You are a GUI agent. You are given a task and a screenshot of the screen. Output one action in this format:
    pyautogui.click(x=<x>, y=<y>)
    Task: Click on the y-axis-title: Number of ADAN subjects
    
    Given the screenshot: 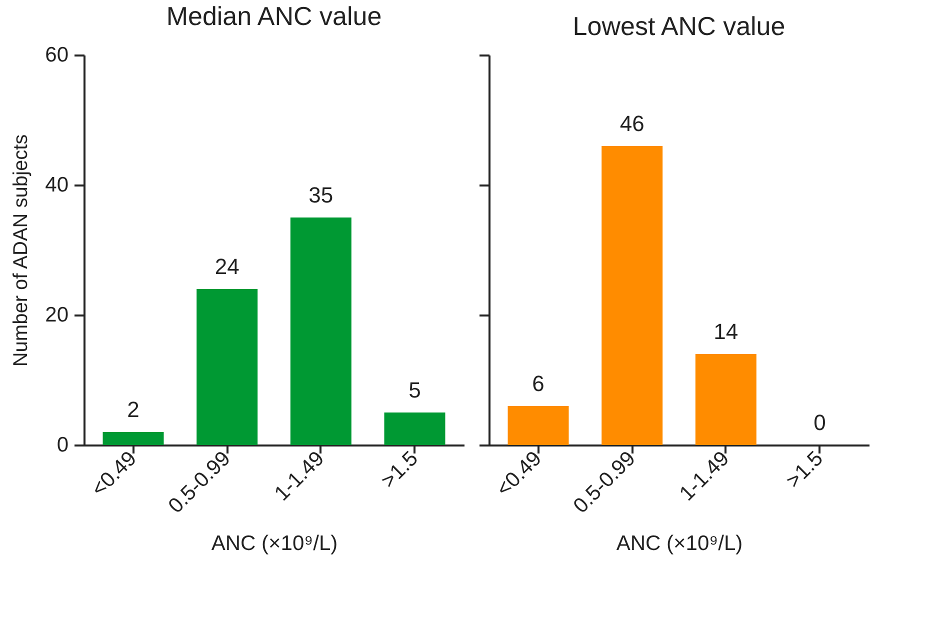 What is the action you would take?
    pyautogui.click(x=21, y=250)
    